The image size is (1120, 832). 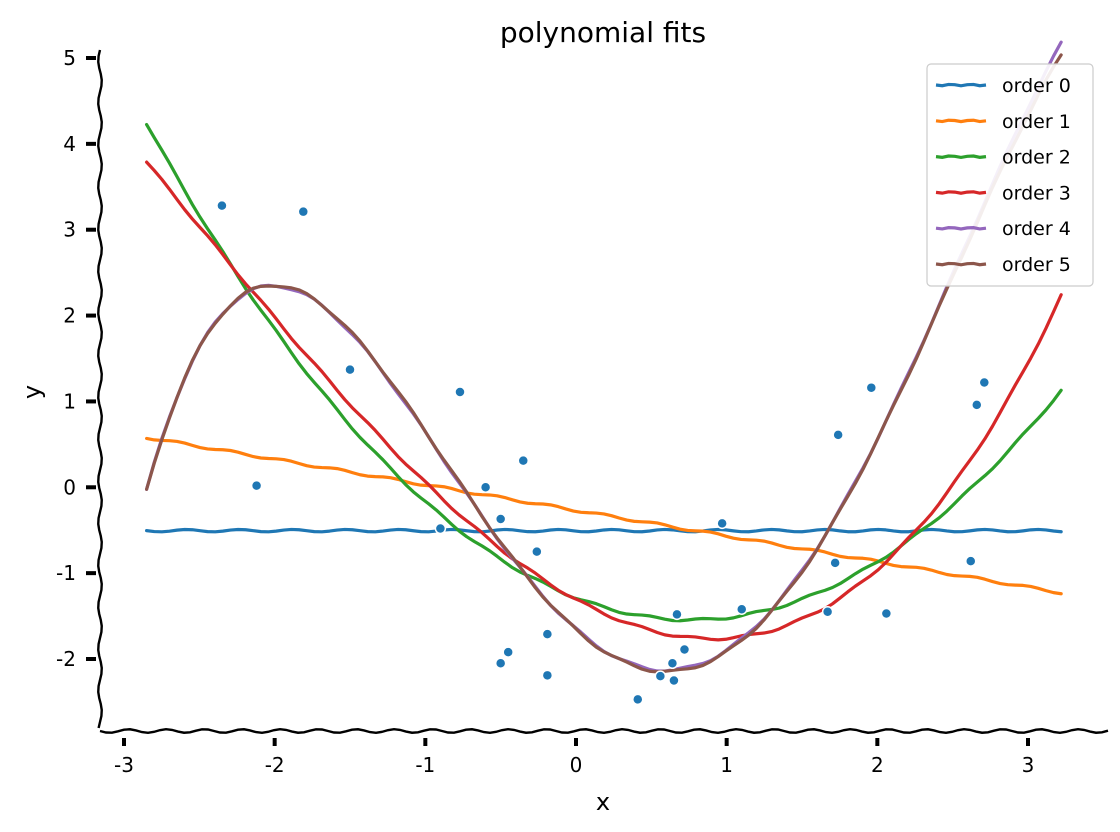 I want to click on y-tick-label: -2, so click(x=66, y=659).